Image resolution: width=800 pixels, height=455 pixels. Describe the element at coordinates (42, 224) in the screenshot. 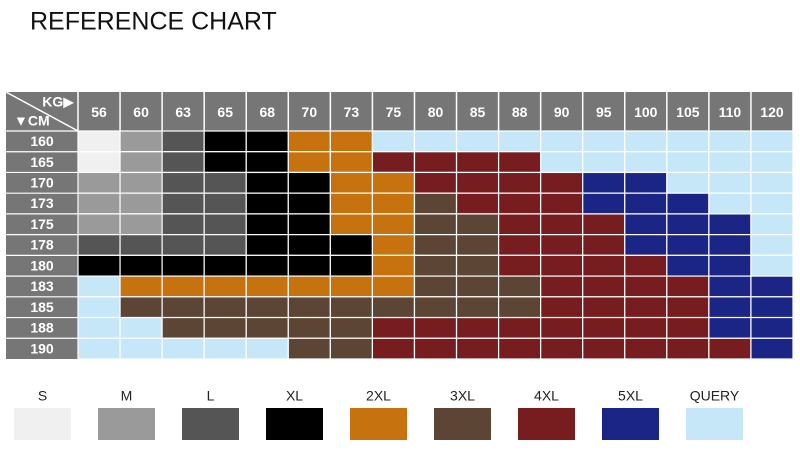

I see `row-header: 175` at that location.